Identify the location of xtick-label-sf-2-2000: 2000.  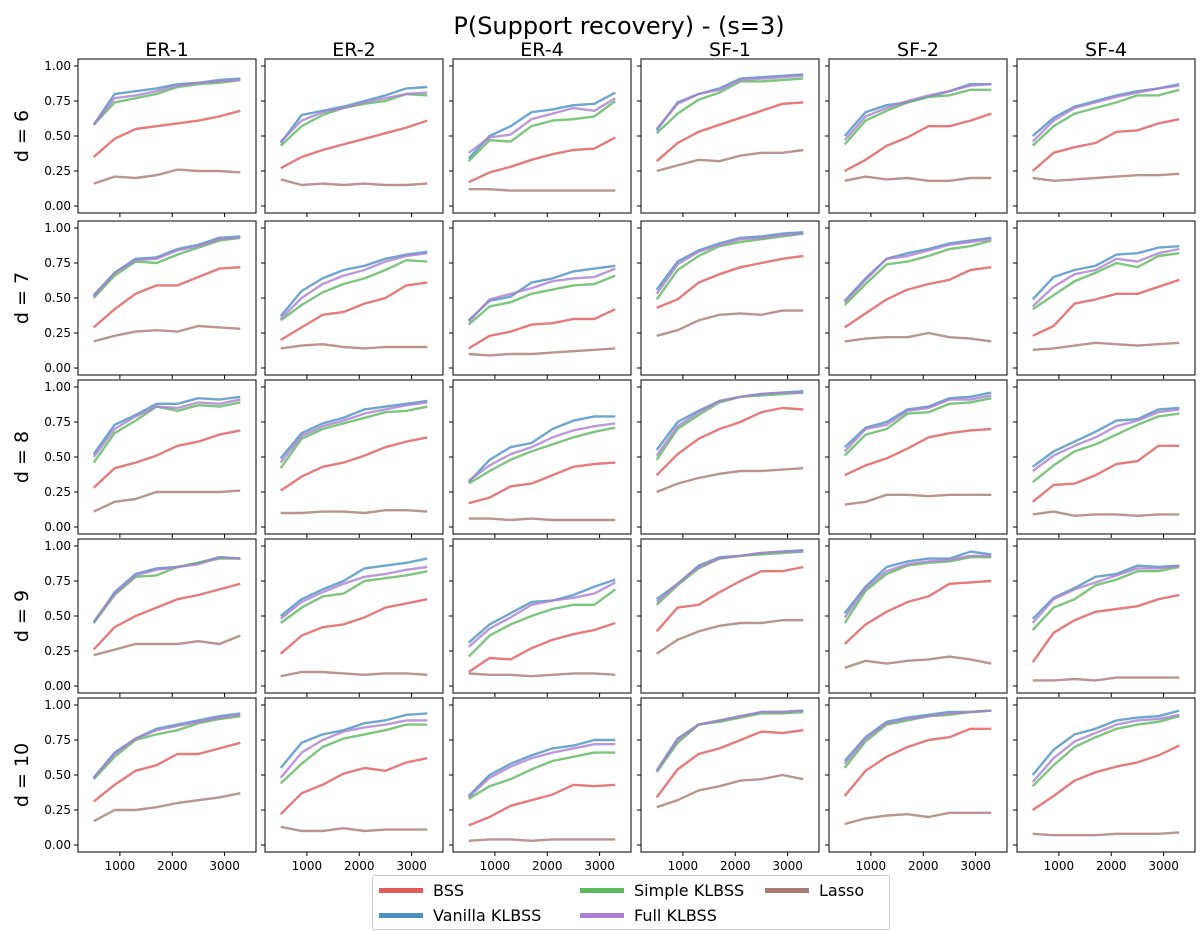
(923, 866).